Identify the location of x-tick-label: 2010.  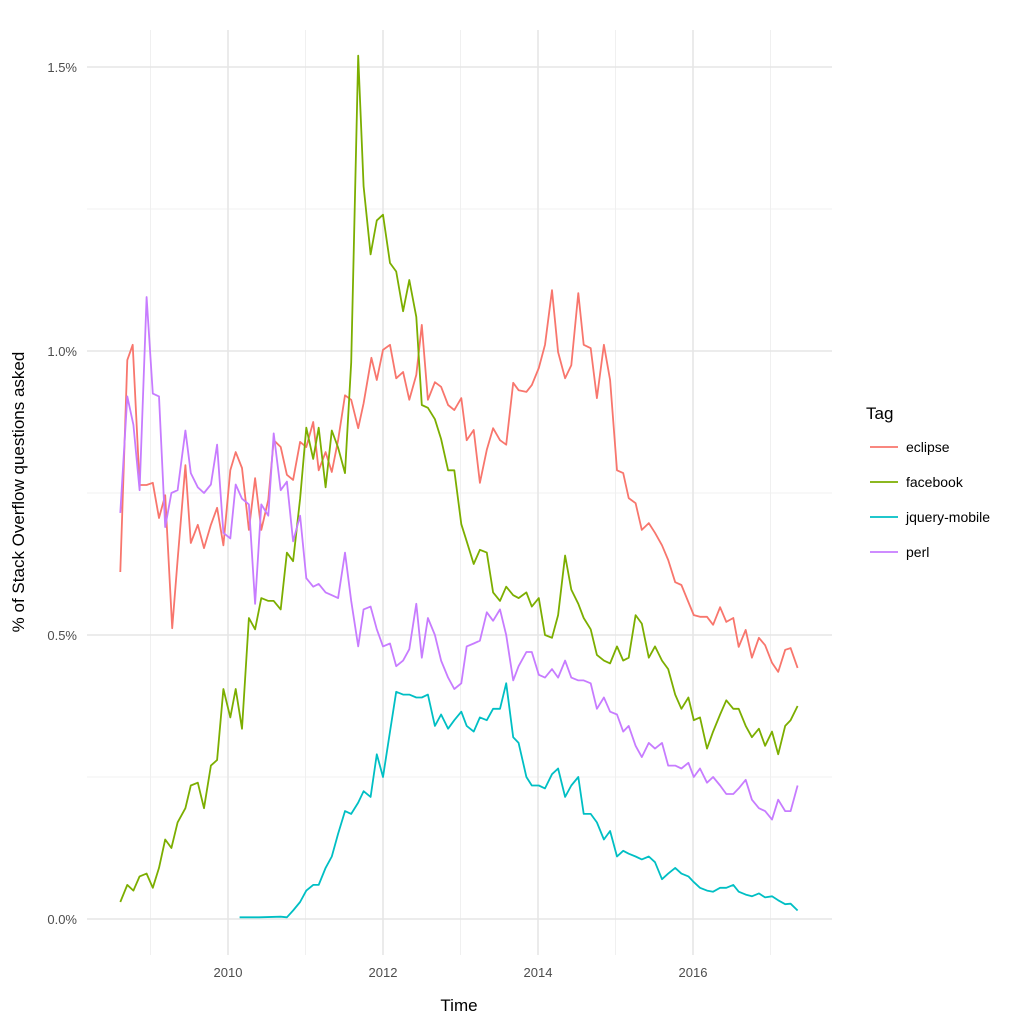
(228, 972).